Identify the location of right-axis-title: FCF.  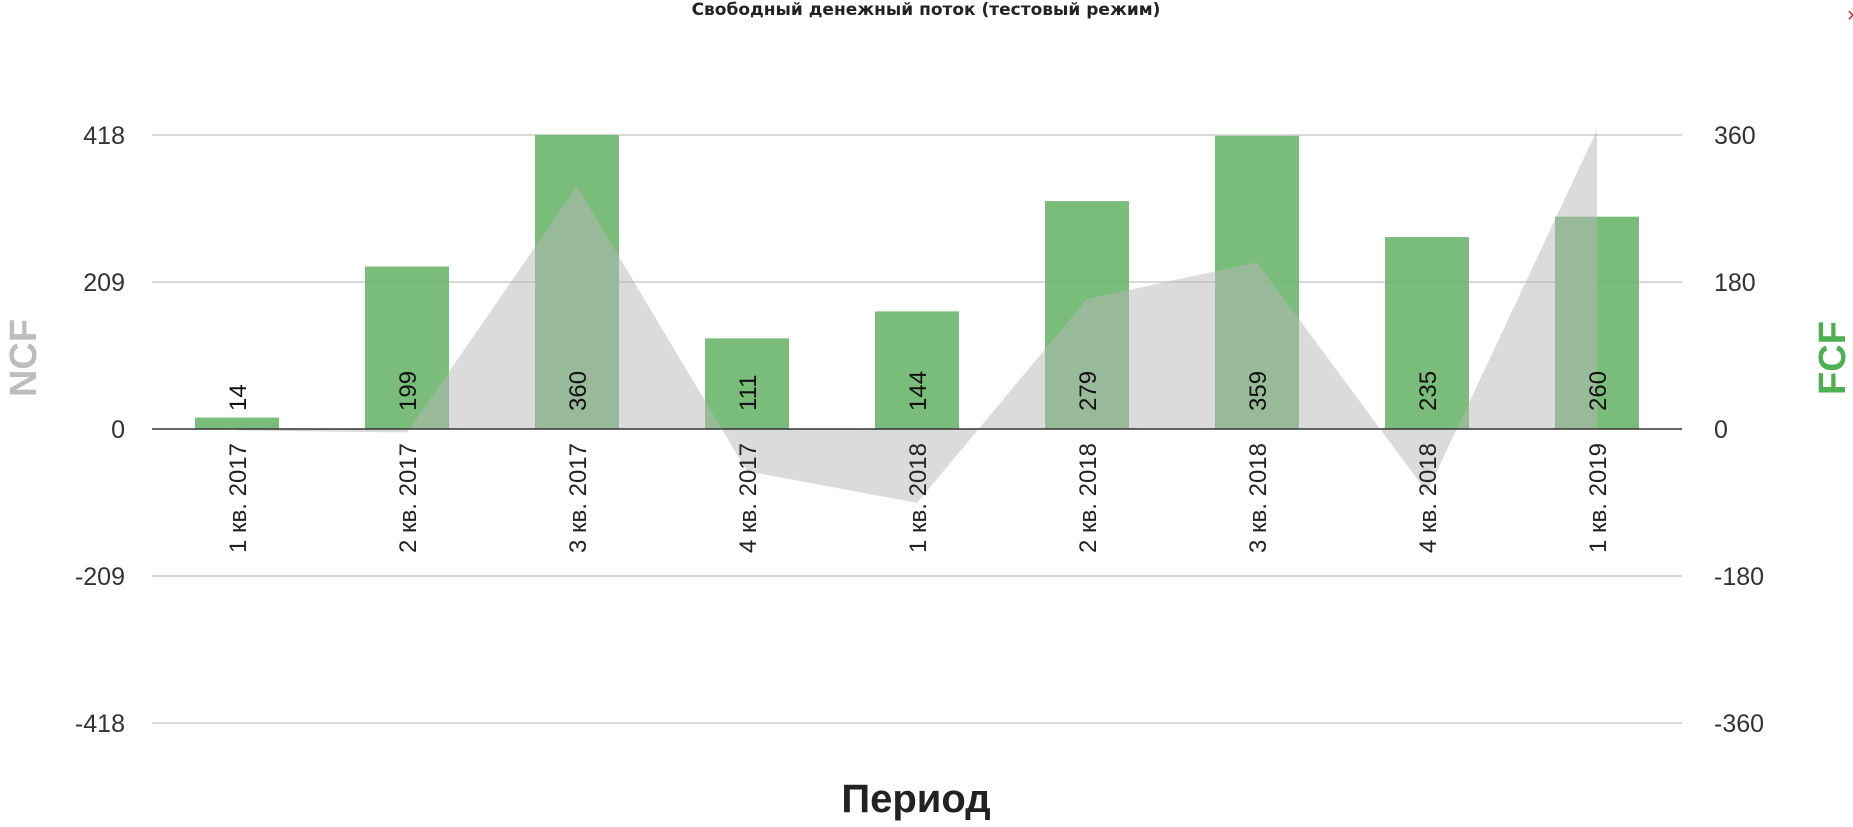
(1832, 358).